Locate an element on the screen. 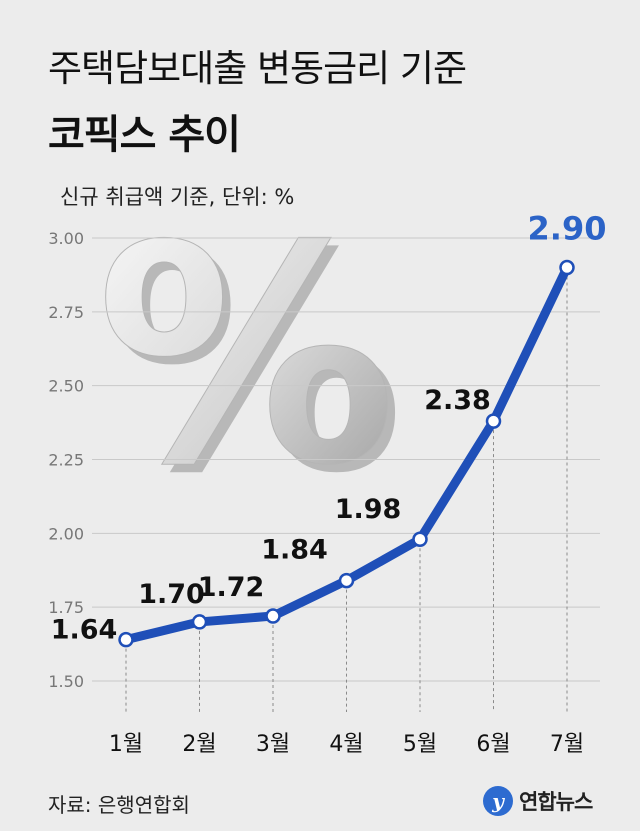  value-label: 1.64 is located at coordinates (84, 630).